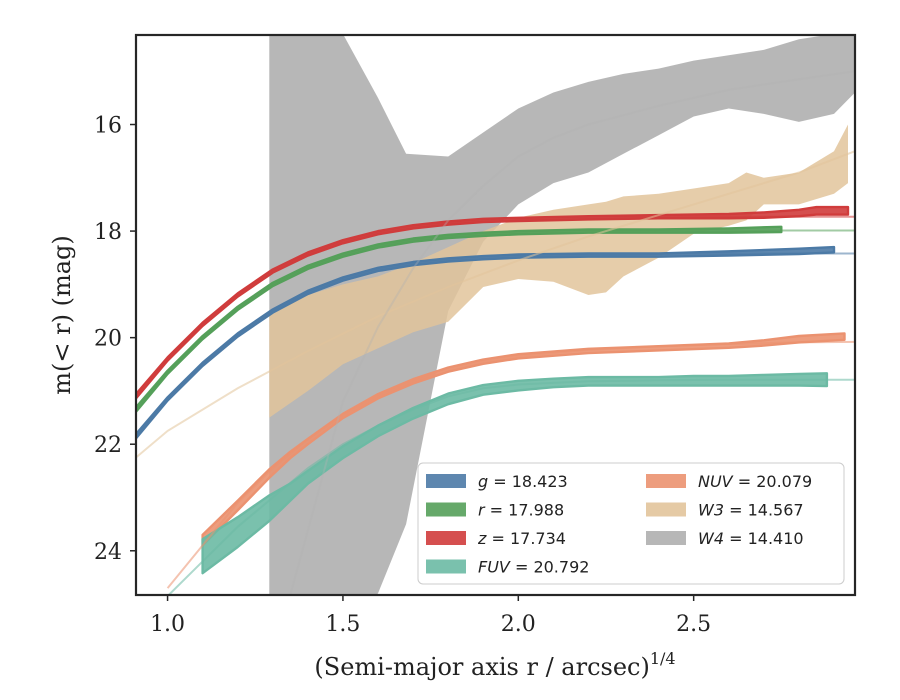 The height and width of the screenshot is (700, 900). I want to click on x-axis-label: (Semi-major axis r / arcsec)1/4, so click(494, 665).